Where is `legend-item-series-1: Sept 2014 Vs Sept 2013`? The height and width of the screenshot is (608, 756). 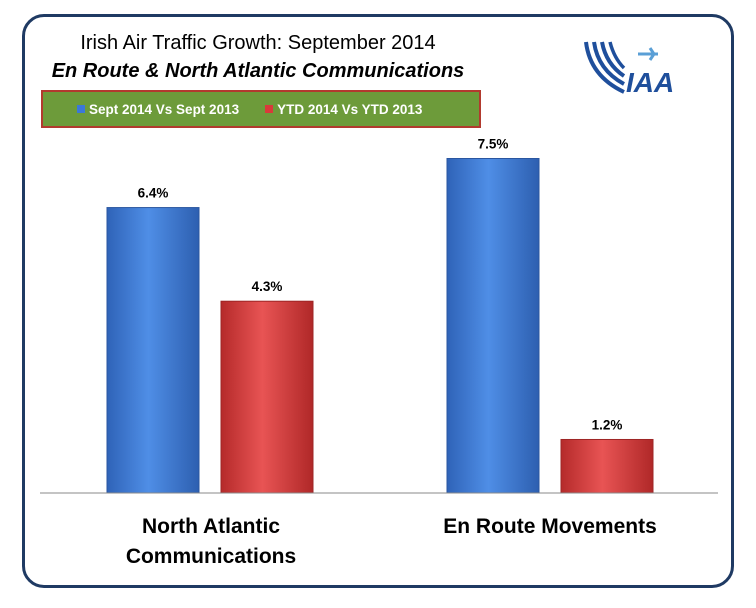 legend-item-series-1: Sept 2014 Vs Sept 2013 is located at coordinates (158, 109).